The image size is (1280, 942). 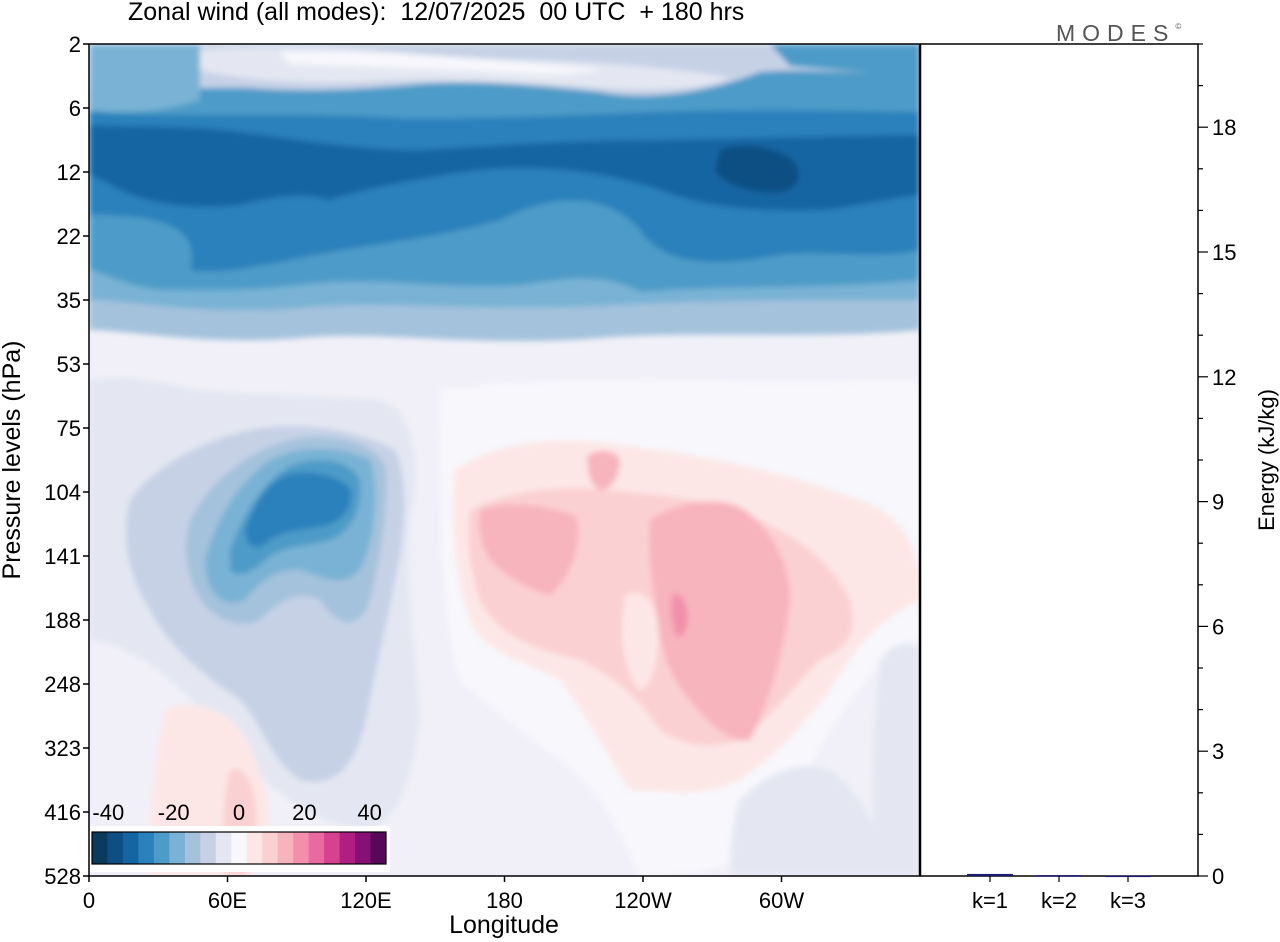 What do you see at coordinates (643, 900) in the screenshot?
I see `x-tick-label: 120W` at bounding box center [643, 900].